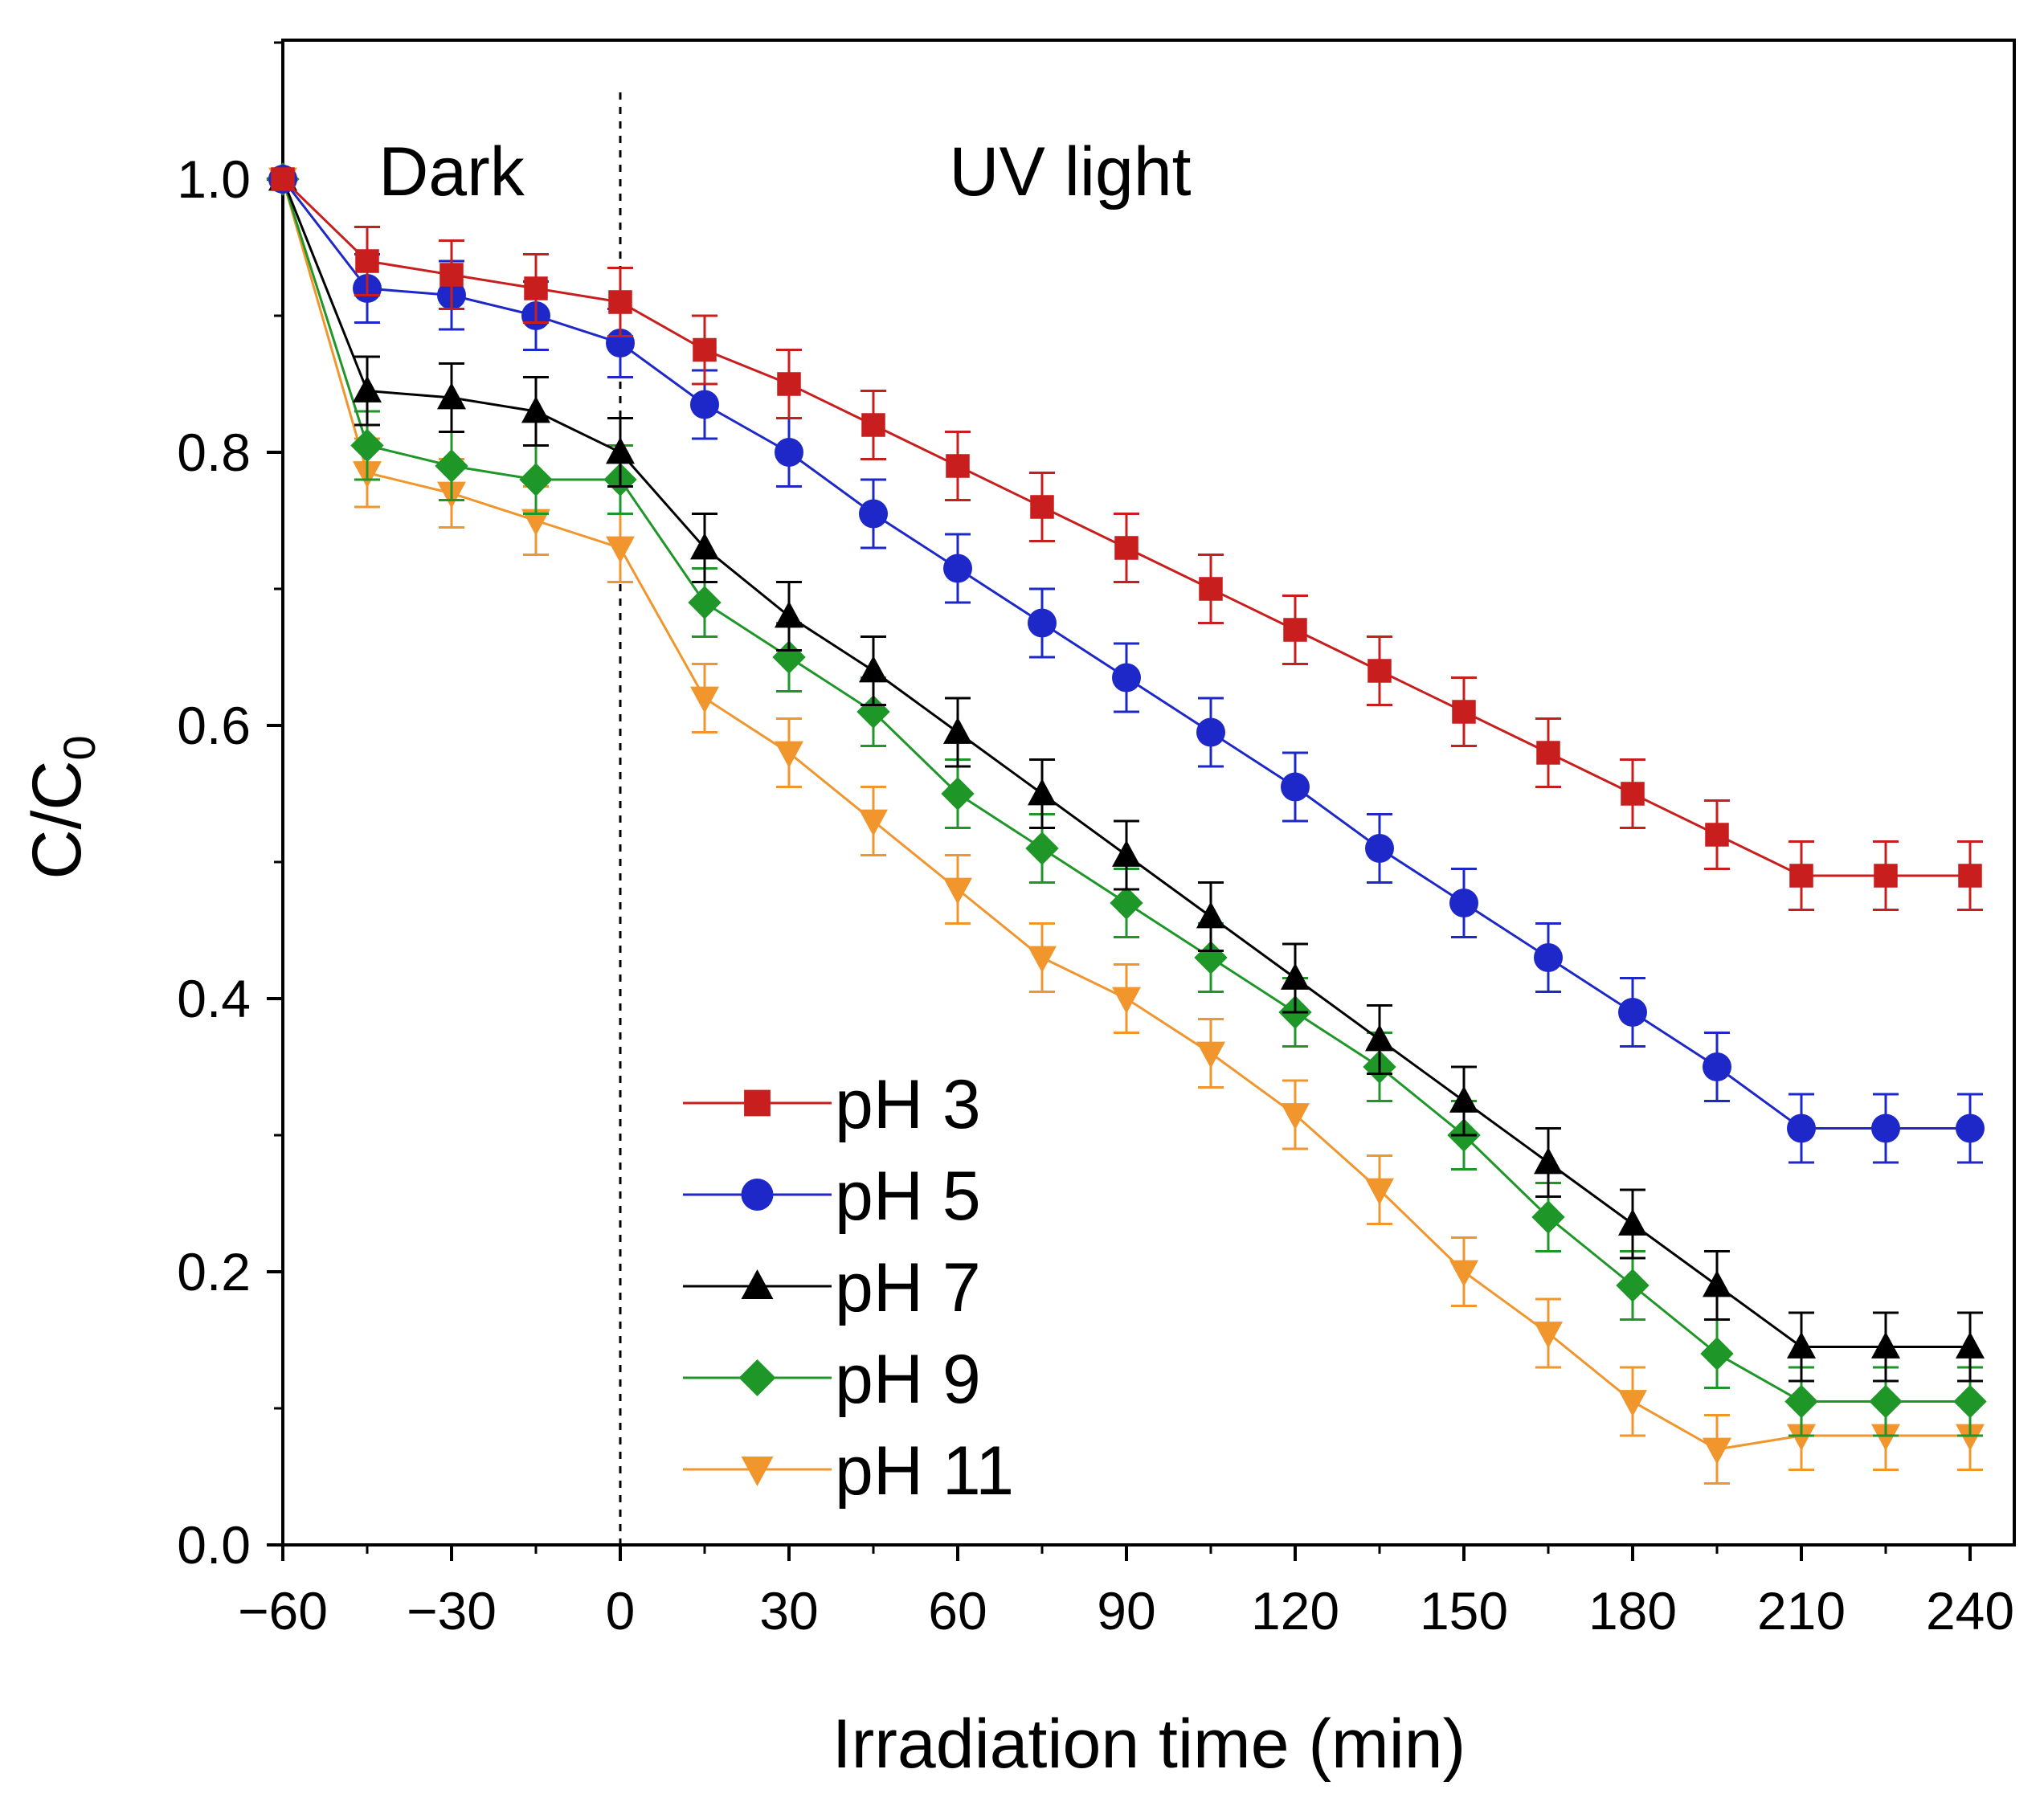 This screenshot has height=1806, width=2044. I want to click on x-tick-label: 180, so click(1632, 1611).